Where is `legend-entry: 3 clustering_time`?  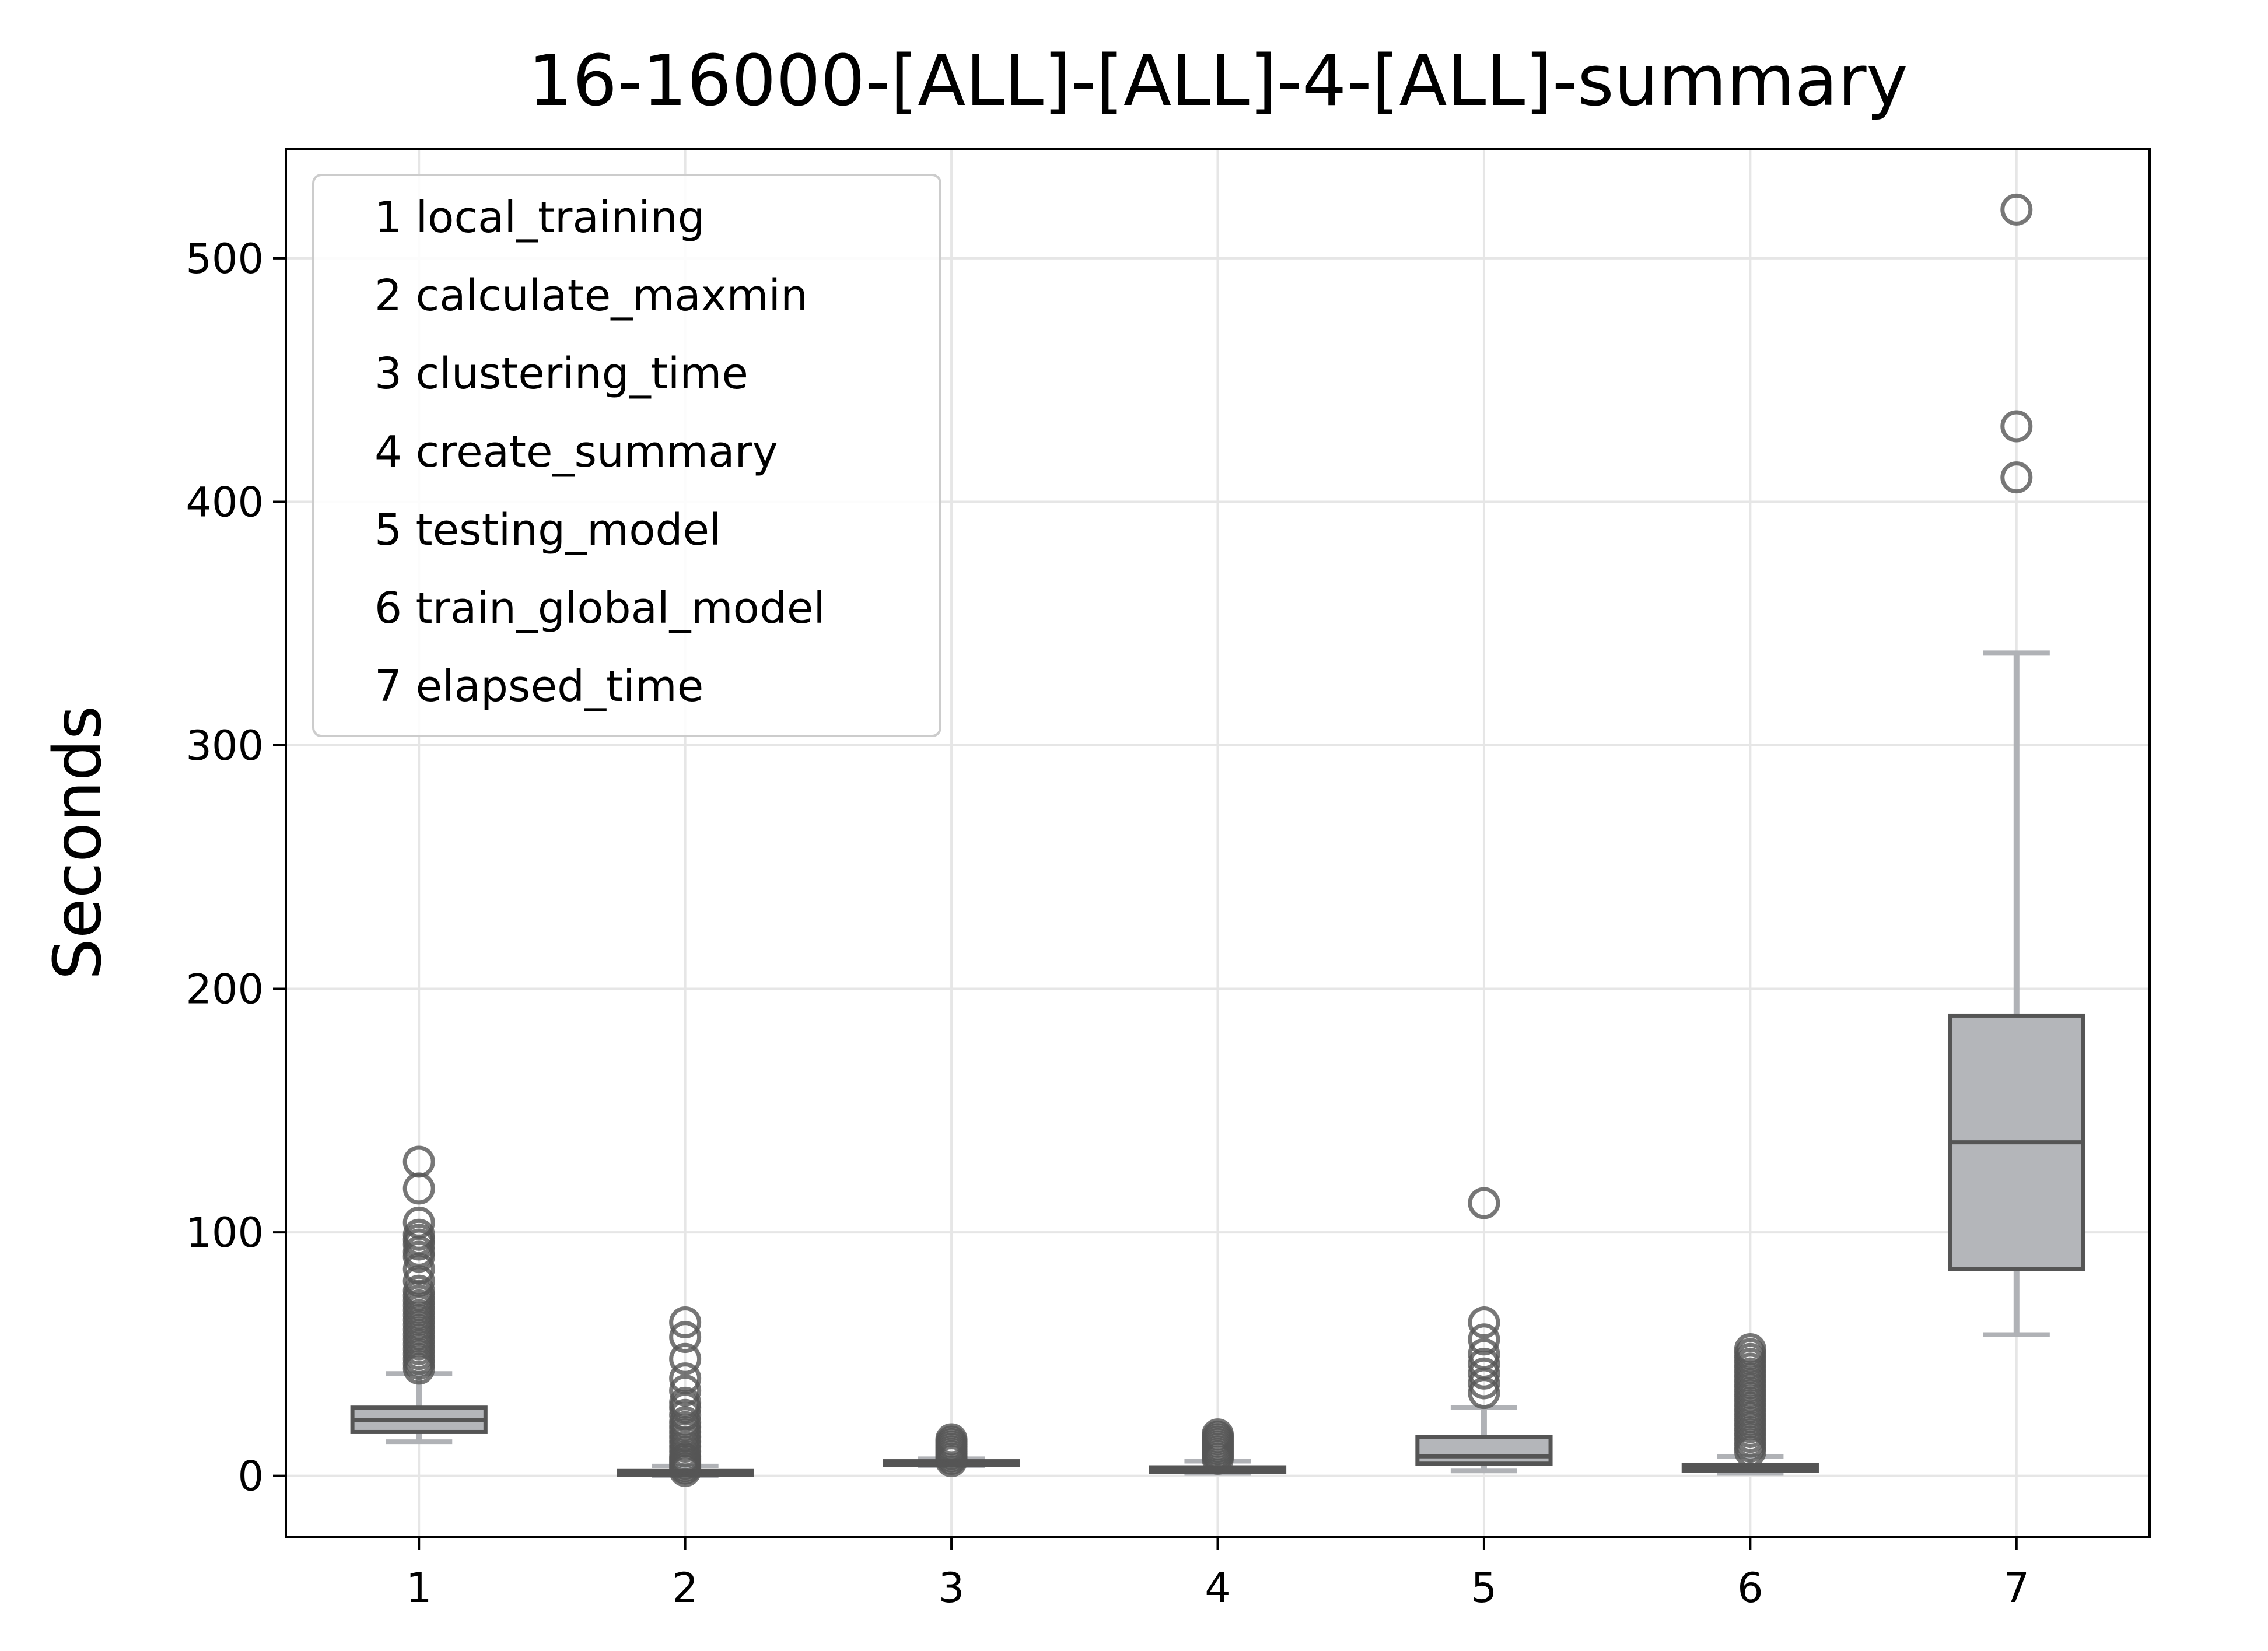
legend-entry: 3 clustering_time is located at coordinates (561, 374).